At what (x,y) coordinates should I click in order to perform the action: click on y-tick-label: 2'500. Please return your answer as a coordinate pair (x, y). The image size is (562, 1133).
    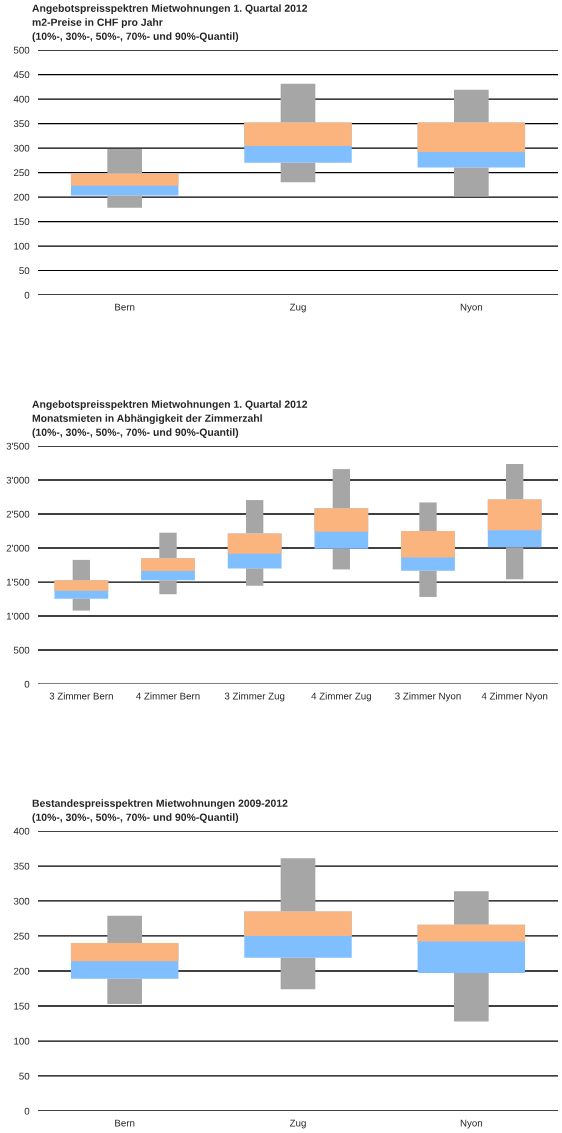
    Looking at the image, I should click on (18, 514).